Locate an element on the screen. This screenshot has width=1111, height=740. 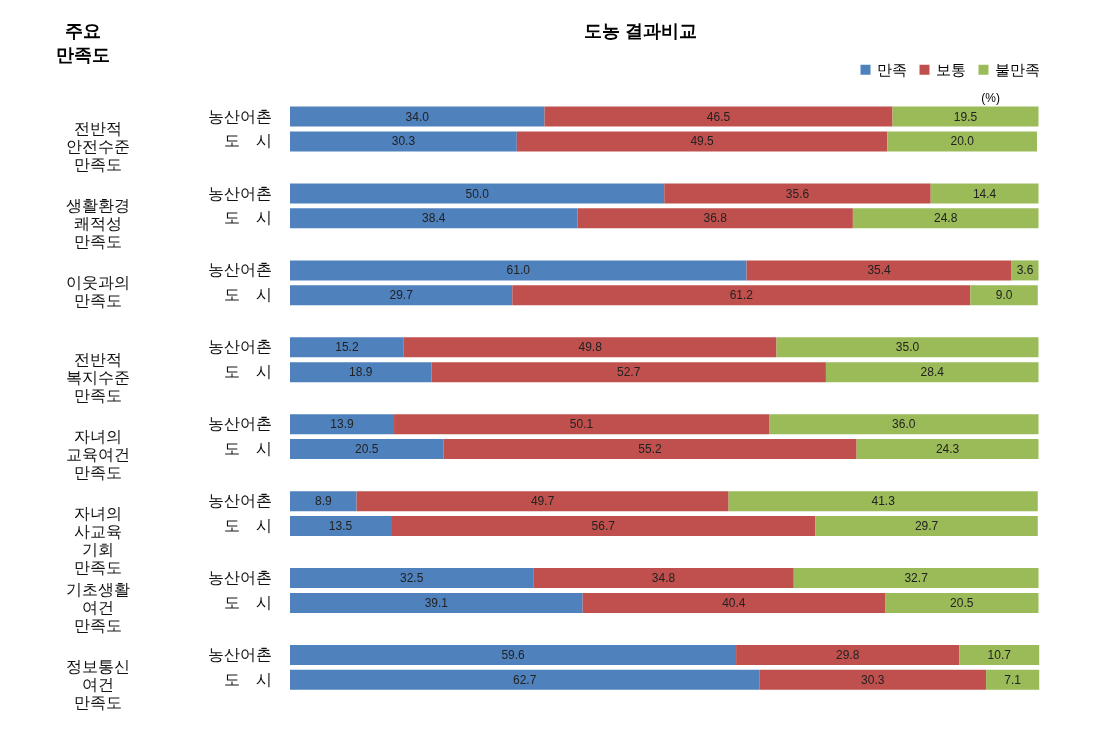
data-label: 13.9 is located at coordinates (342, 424).